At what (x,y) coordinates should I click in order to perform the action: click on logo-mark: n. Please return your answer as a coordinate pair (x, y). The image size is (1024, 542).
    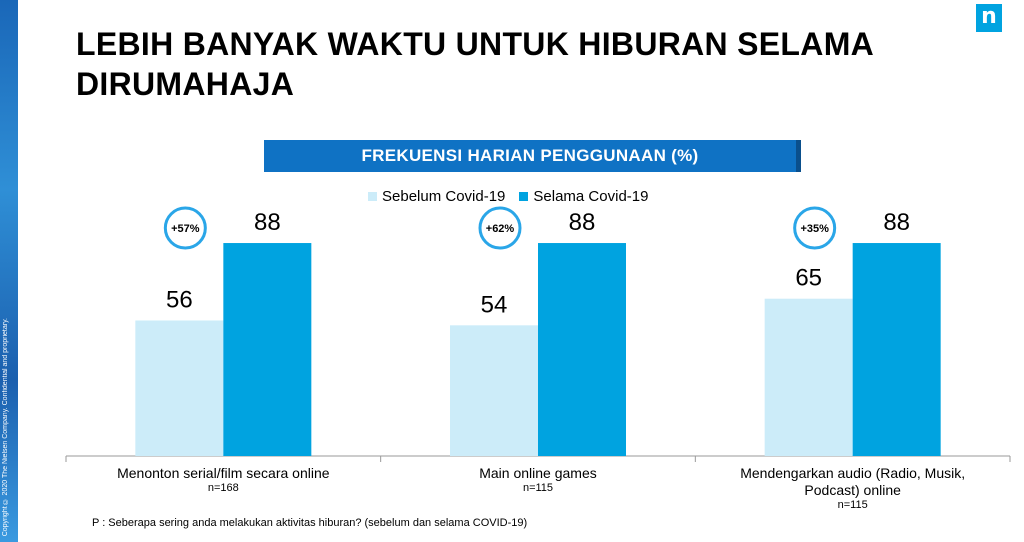
    Looking at the image, I should click on (989, 16).